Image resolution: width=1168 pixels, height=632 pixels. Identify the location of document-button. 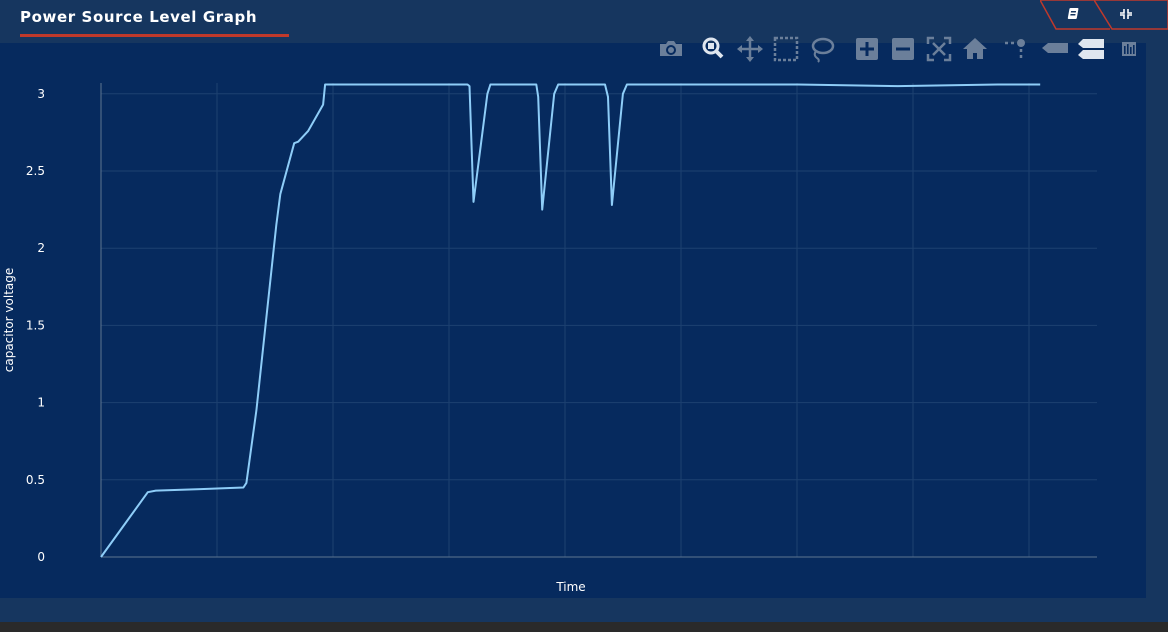
(1075, 15).